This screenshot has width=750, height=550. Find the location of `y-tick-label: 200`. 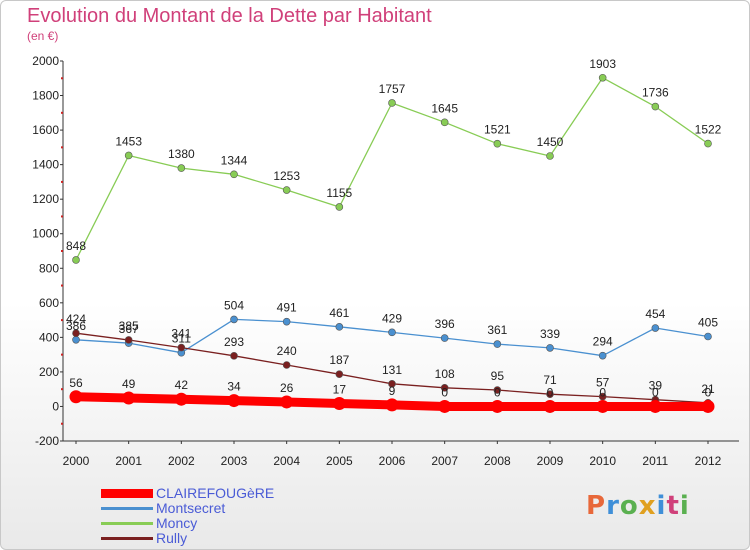

y-tick-label: 200 is located at coordinates (49, 372).